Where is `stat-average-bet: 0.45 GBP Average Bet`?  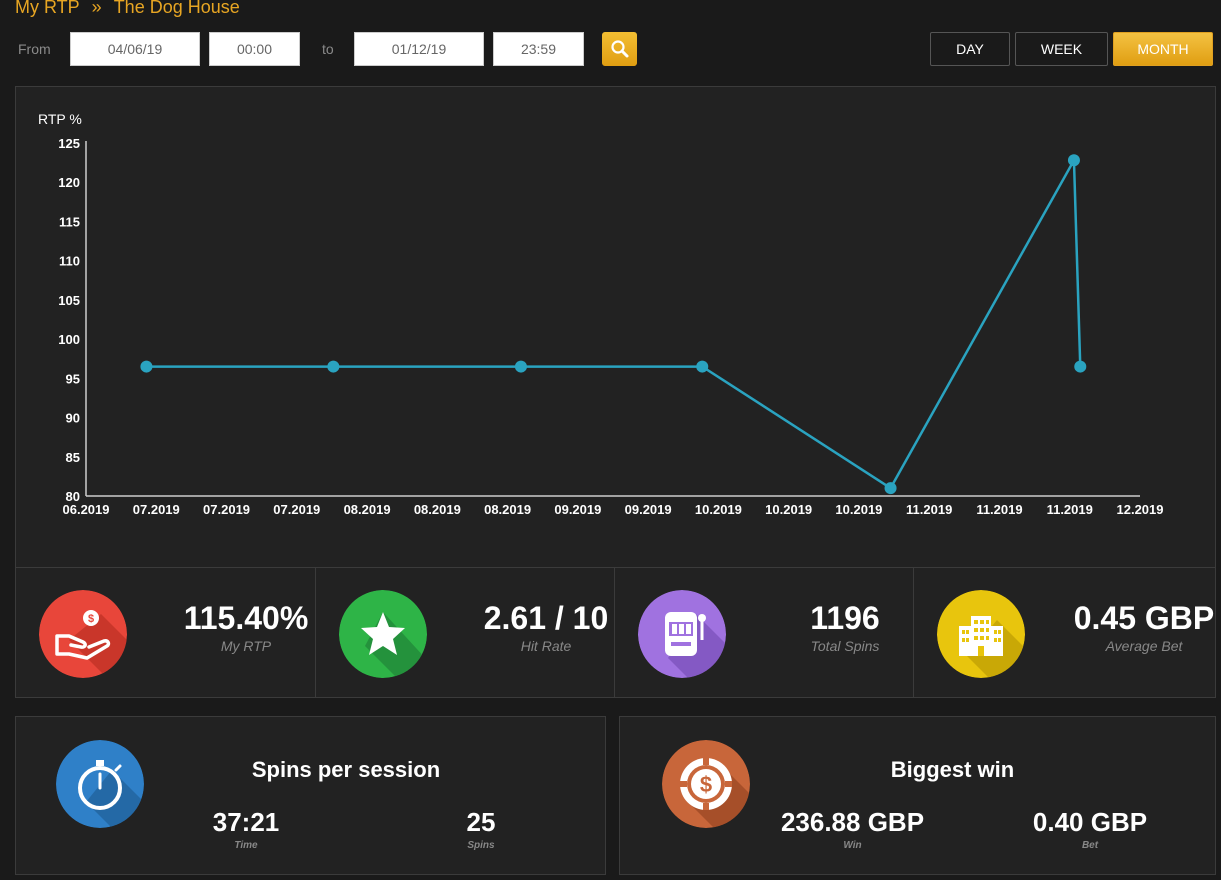
stat-average-bet: 0.45 GBP Average Bet is located at coordinates (1064, 632).